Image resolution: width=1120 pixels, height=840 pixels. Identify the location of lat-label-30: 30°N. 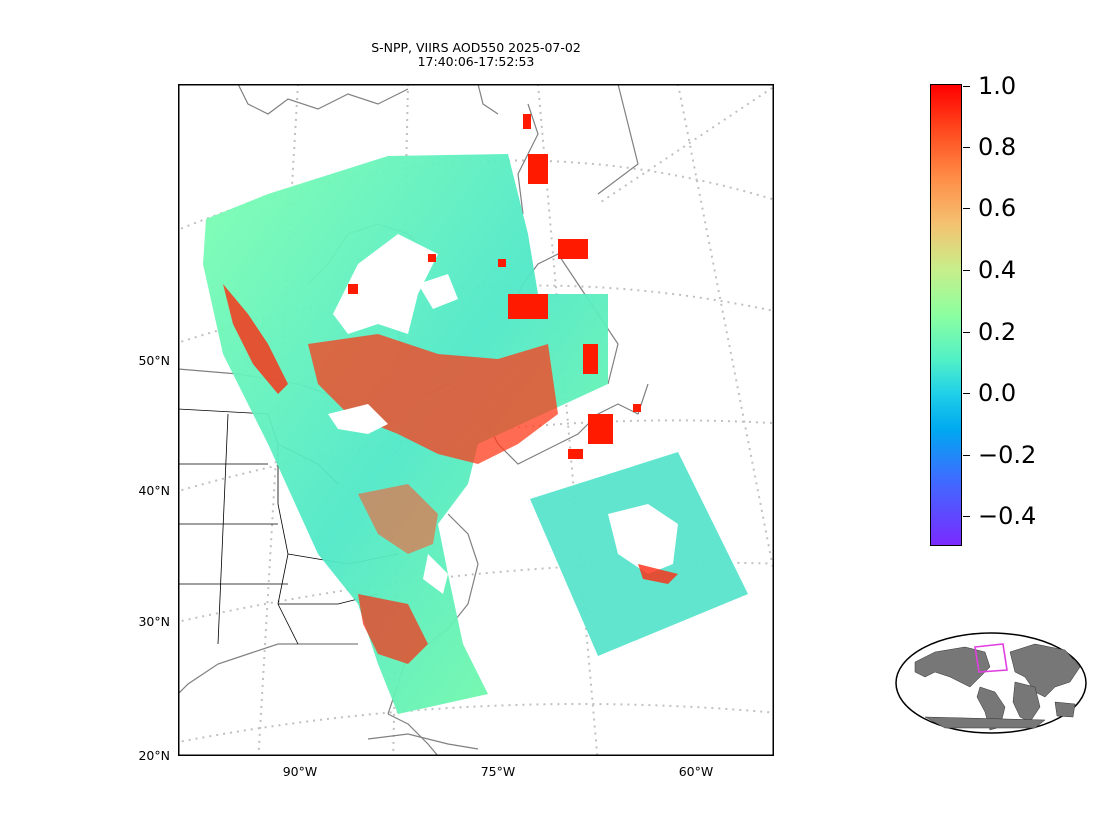
(154, 621).